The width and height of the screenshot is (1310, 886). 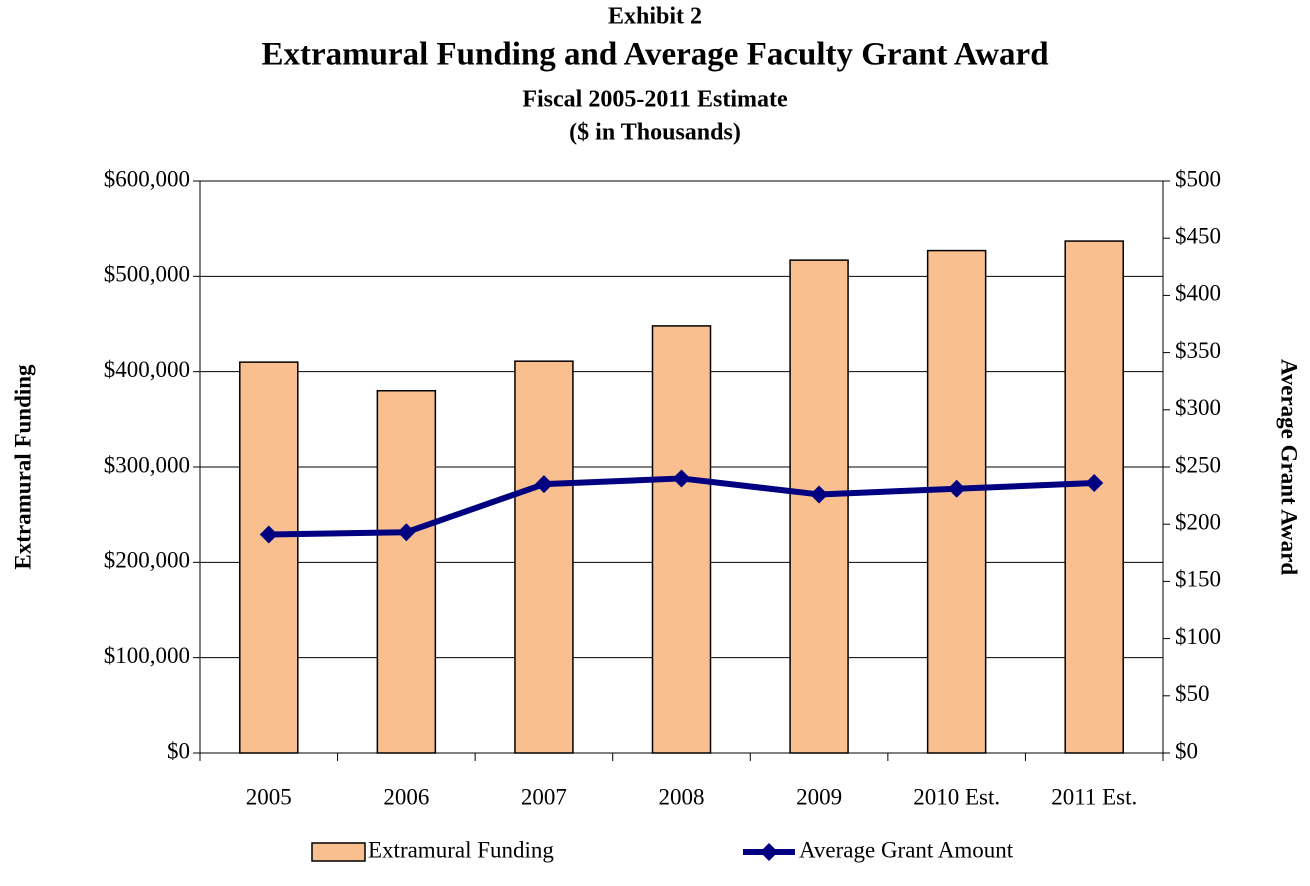 What do you see at coordinates (1289, 467) in the screenshot?
I see `y2-axis-label: Average Grant Award` at bounding box center [1289, 467].